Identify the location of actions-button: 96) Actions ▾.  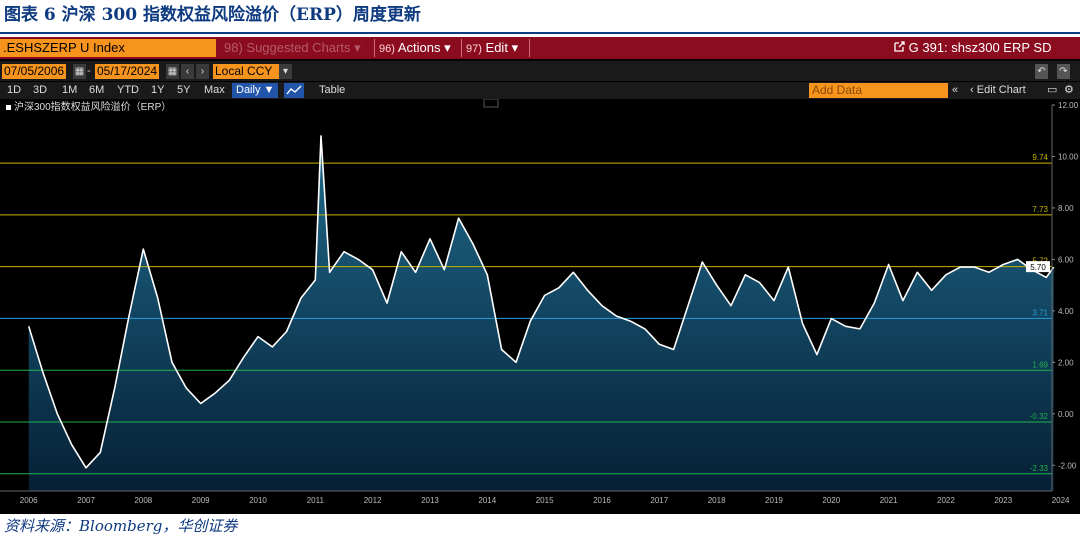
(415, 48).